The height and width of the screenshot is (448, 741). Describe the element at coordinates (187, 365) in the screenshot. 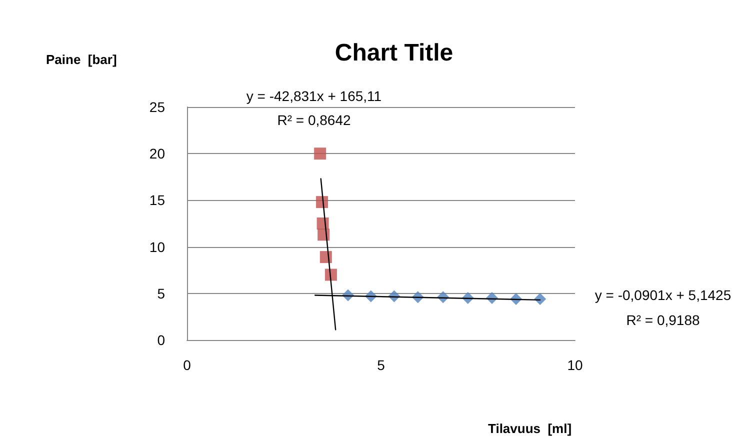

I see `x-tick-label: 0` at that location.